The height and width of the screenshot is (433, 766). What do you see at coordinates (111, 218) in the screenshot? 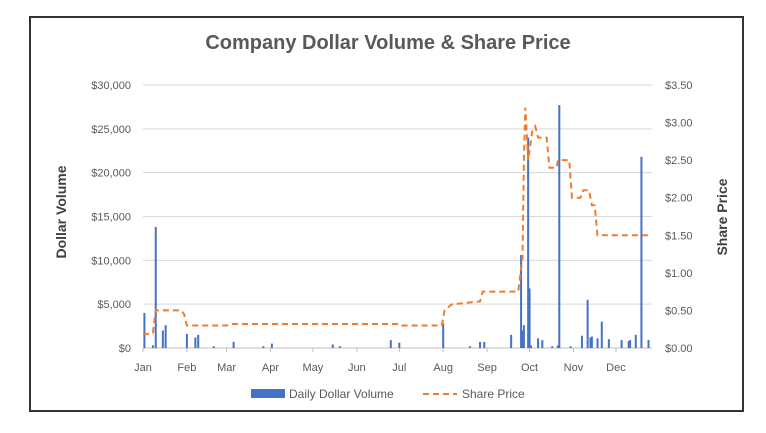
I see `y-tick-label: $15,000` at bounding box center [111, 218].